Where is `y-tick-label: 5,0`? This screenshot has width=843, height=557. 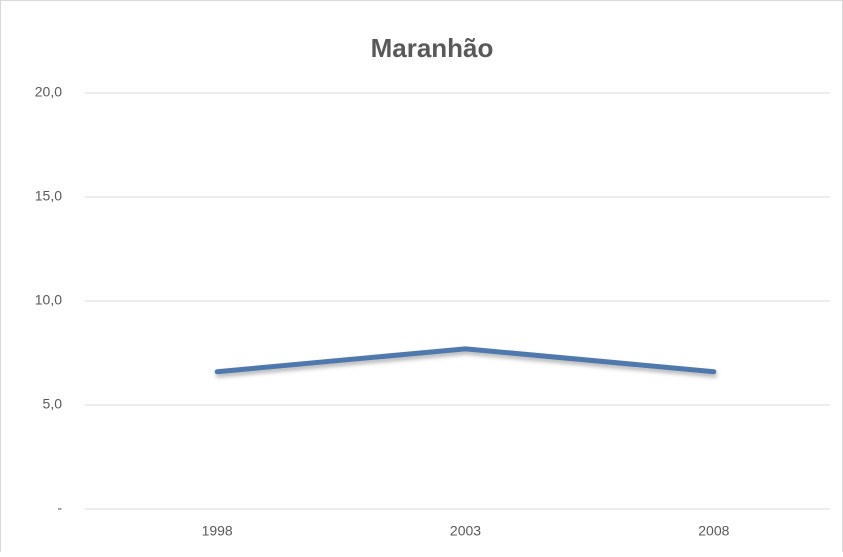
y-tick-label: 5,0 is located at coordinates (53, 404).